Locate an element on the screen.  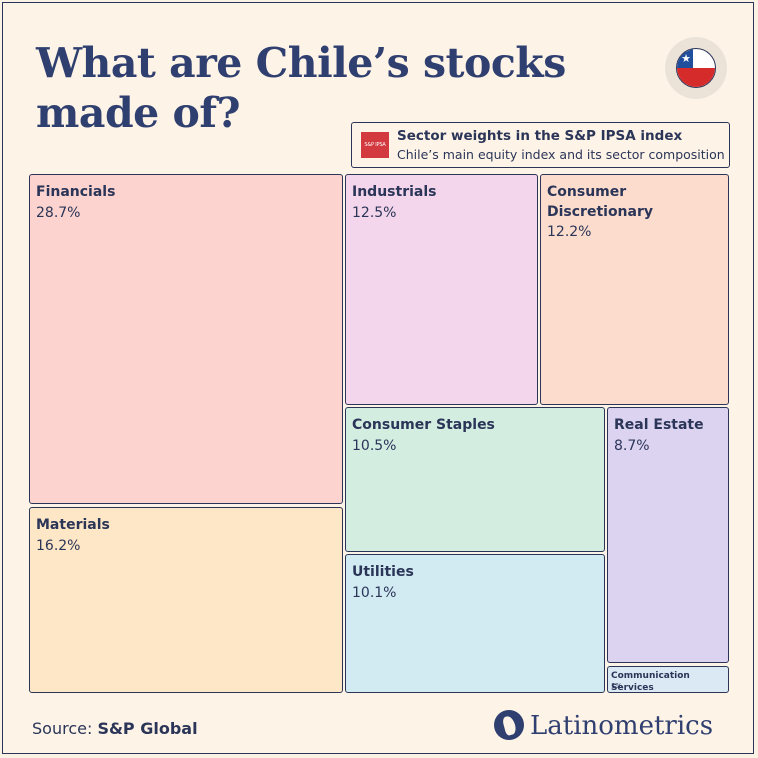
tile-value-utilities: 10.1% is located at coordinates (374, 593).